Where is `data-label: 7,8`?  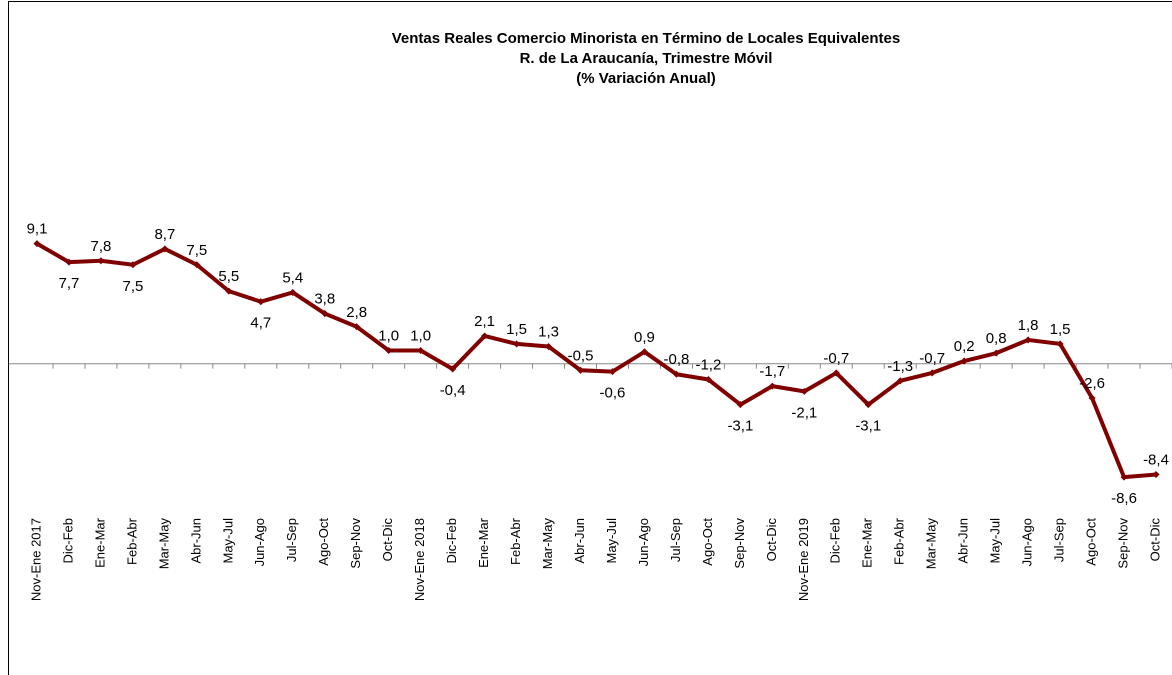
data-label: 7,8 is located at coordinates (101, 246).